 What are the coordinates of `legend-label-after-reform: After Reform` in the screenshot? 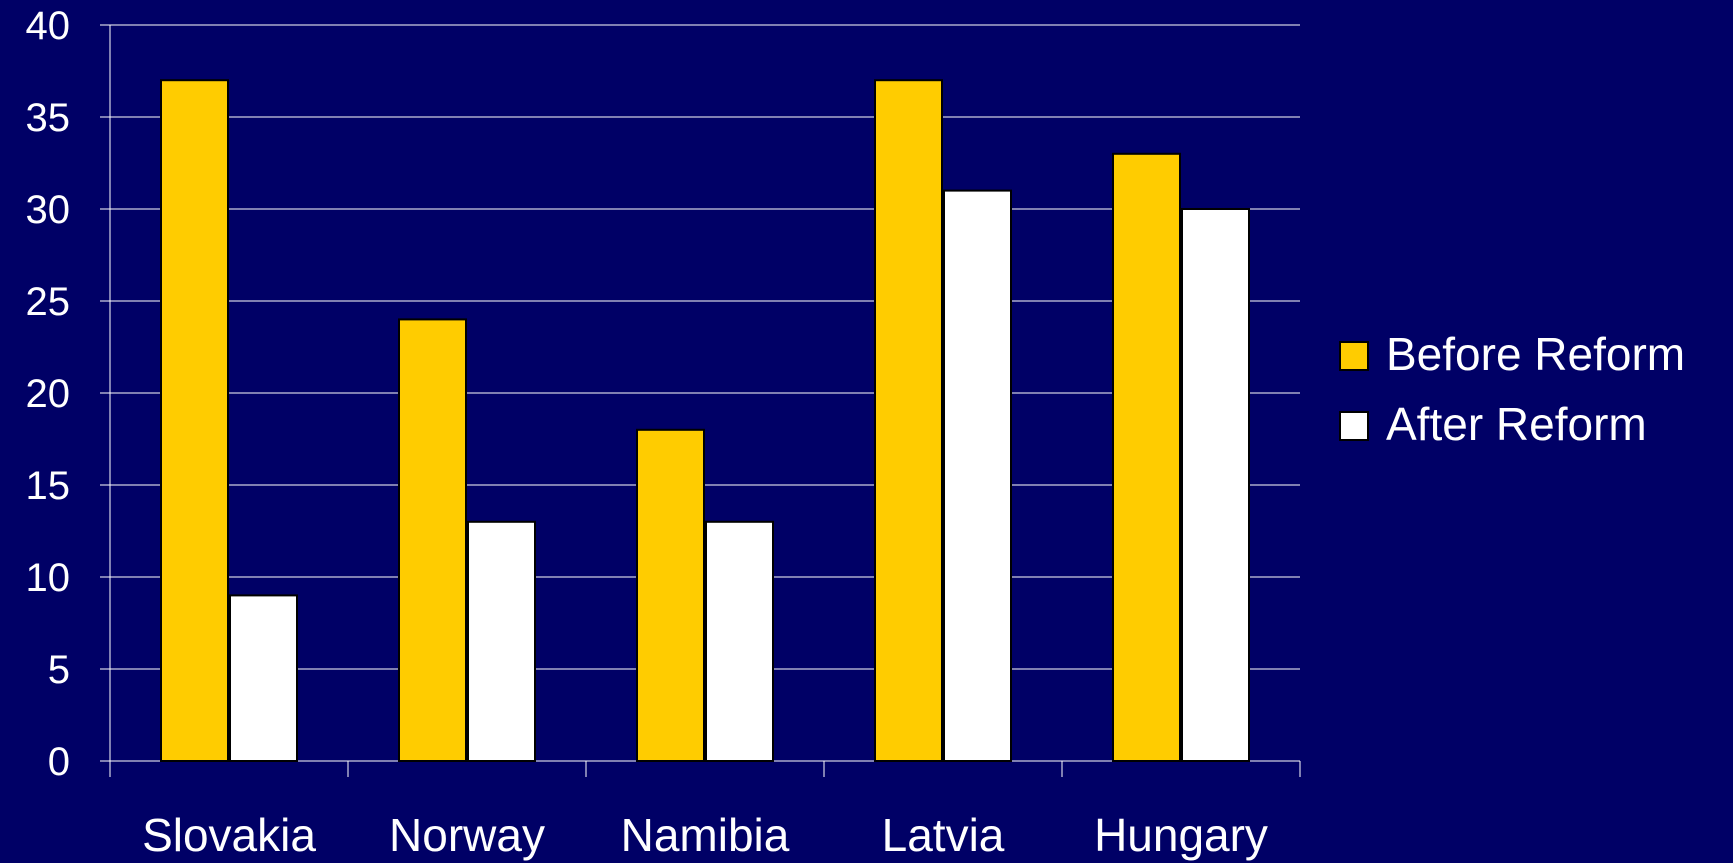 It's located at (1516, 424).